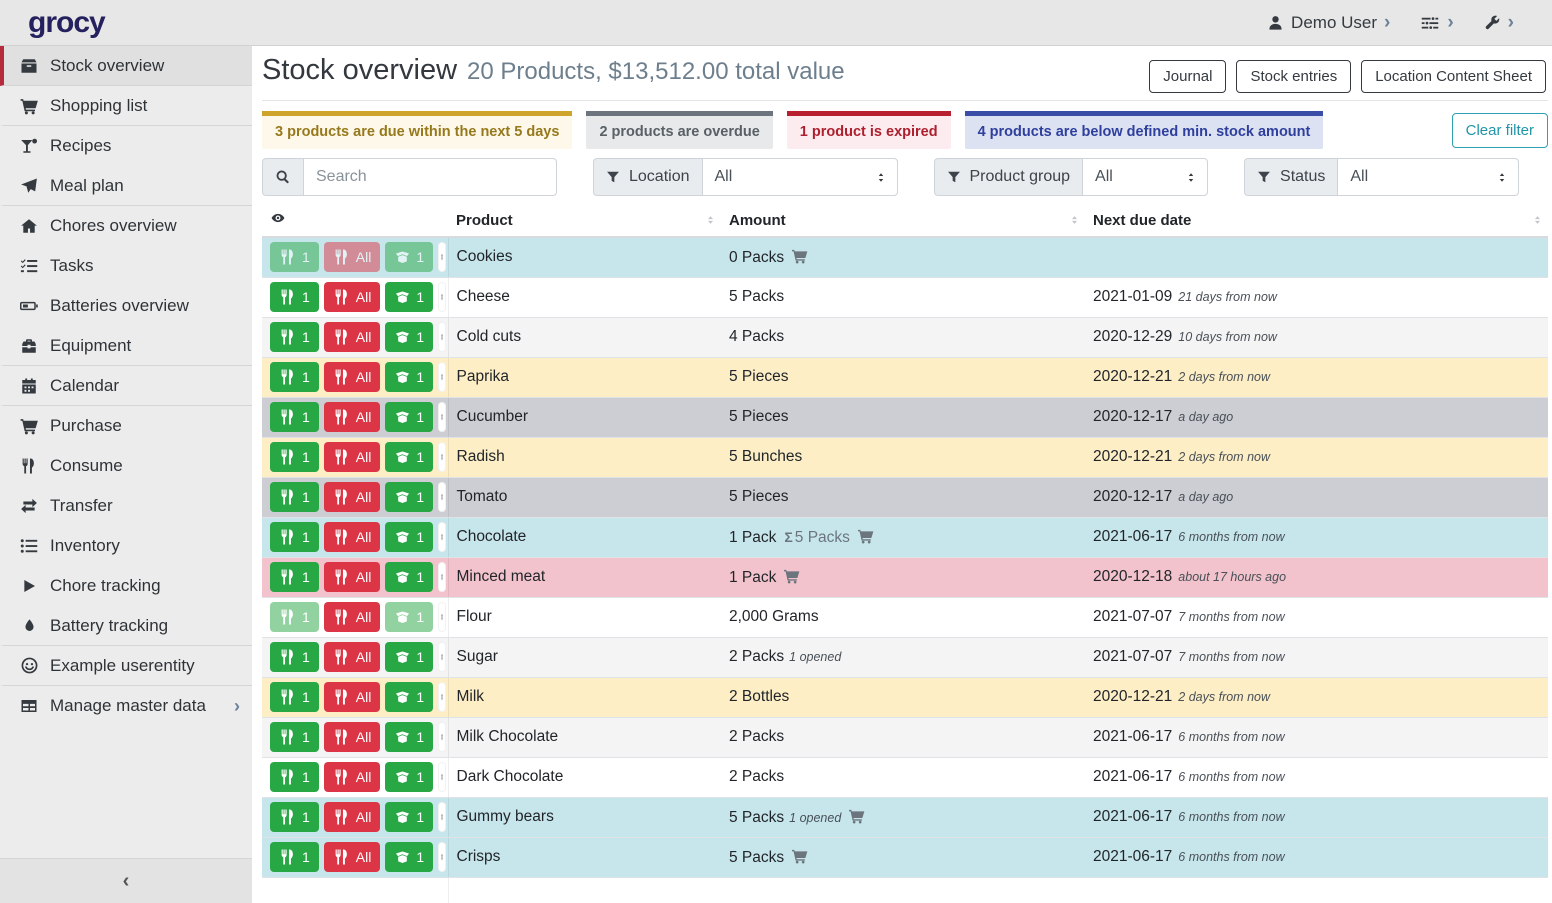 Image resolution: width=1552 pixels, height=903 pixels. What do you see at coordinates (584, 297) in the screenshot?
I see `product-name-cell: Cheese` at bounding box center [584, 297].